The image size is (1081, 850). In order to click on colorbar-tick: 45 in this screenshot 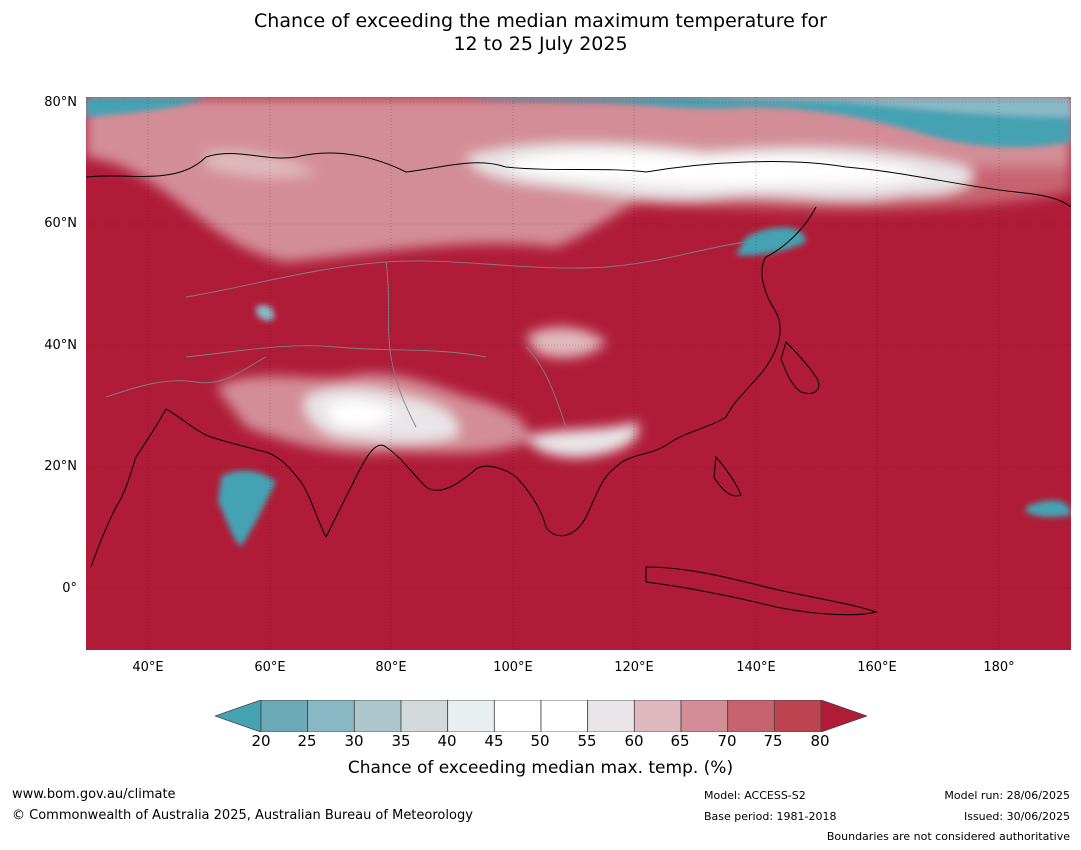, I will do `click(494, 741)`.